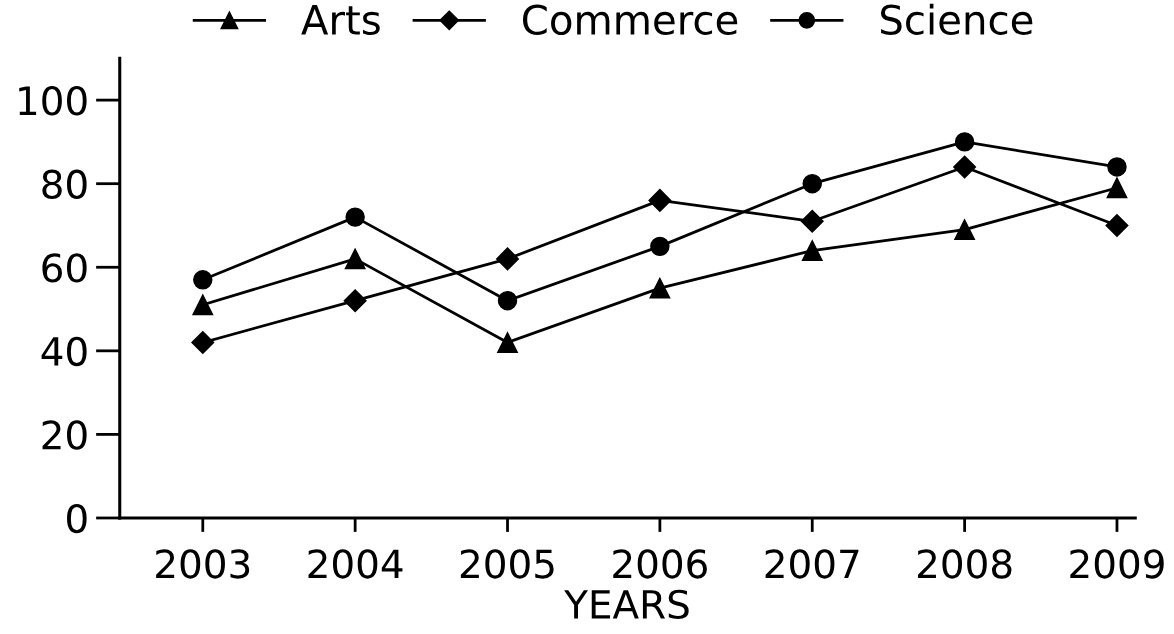 The image size is (1174, 634). I want to click on y-tick-label: 100, so click(53, 101).